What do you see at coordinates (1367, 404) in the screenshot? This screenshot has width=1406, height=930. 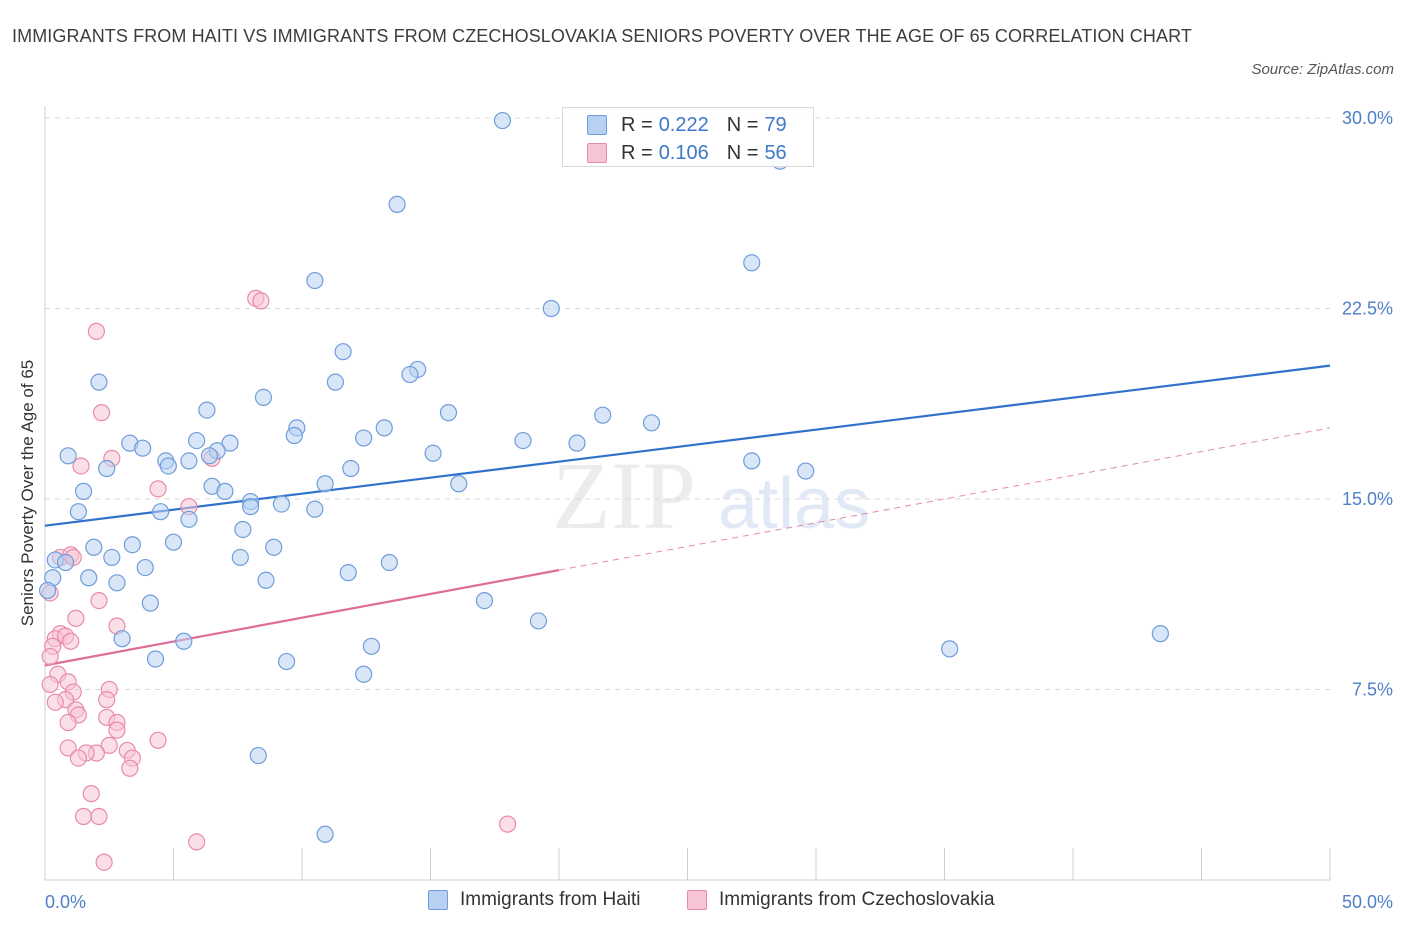 I see `y-tick-labels: 7.5% 15.0% 22.5% 30.0%` at bounding box center [1367, 404].